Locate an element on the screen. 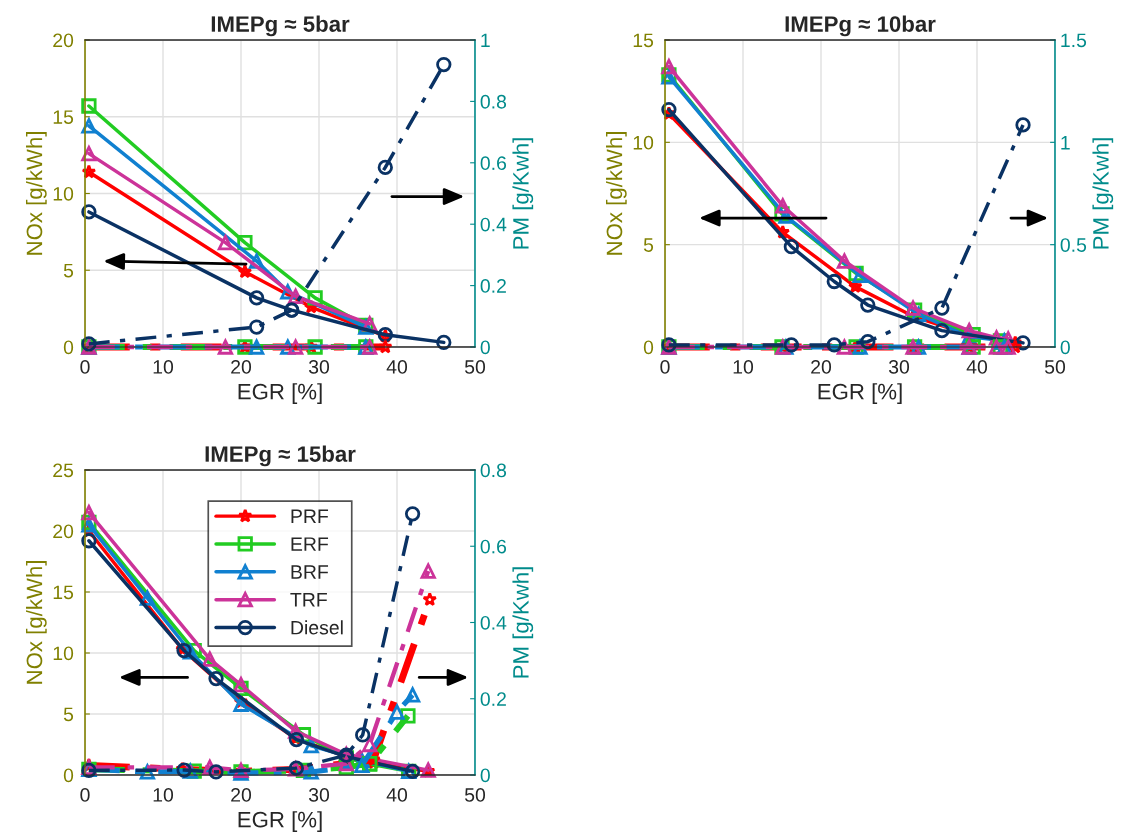 The width and height of the screenshot is (1134, 839). chart-title: IMEPg ≈ 10bar is located at coordinates (860, 26).